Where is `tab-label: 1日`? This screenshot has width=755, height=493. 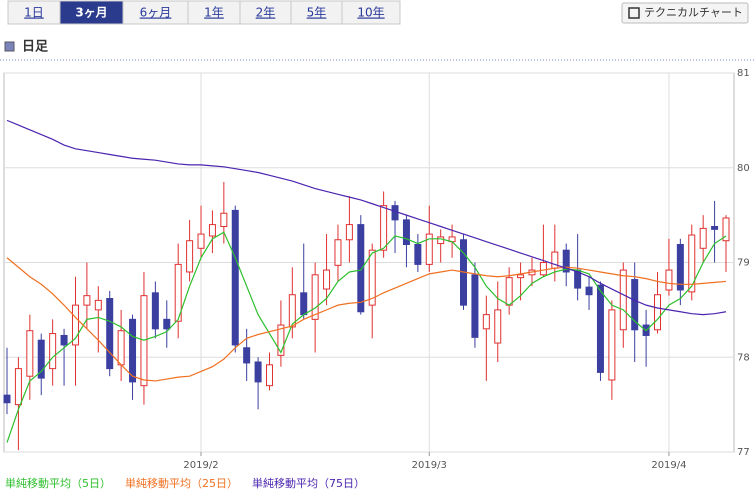 tab-label: 1日 is located at coordinates (34, 13).